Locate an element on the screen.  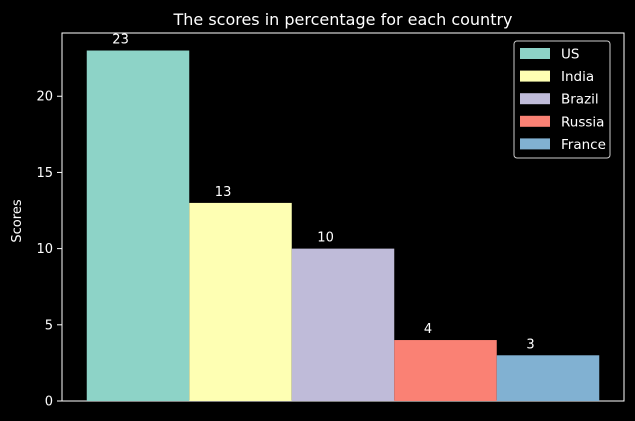
bar-brazil is located at coordinates (343, 324).